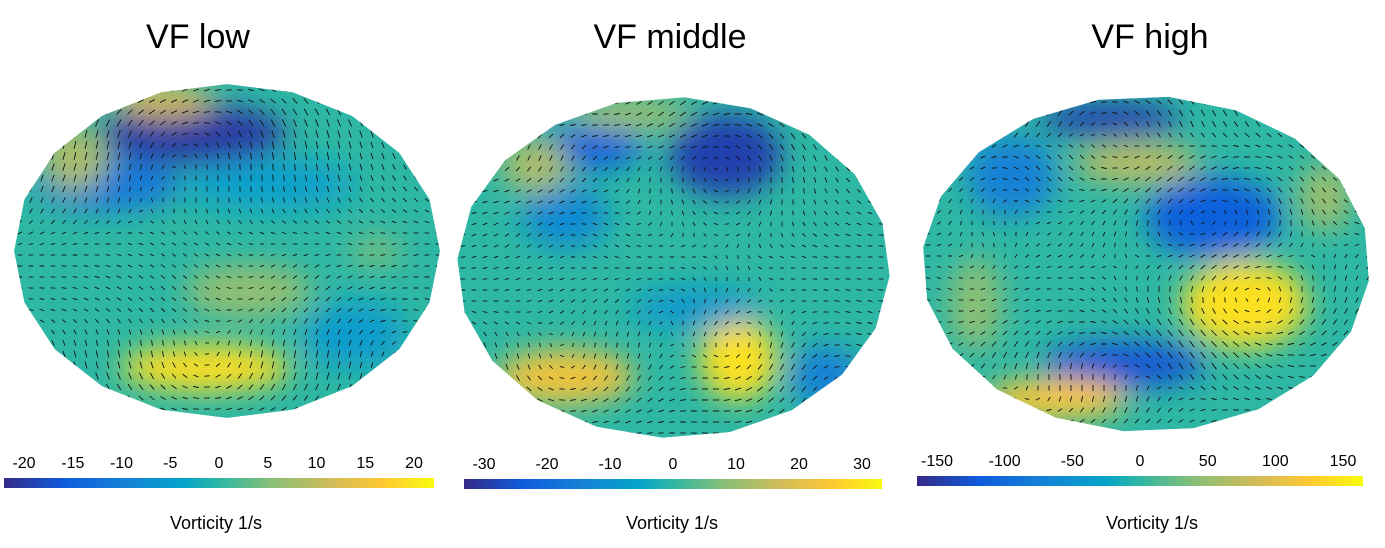  Describe the element at coordinates (937, 461) in the screenshot. I see `colorbar-tick-label: -150` at that location.